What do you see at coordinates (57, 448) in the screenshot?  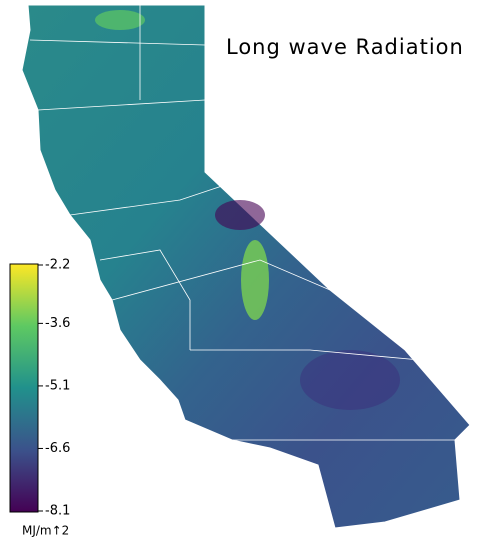 I see `colorbar-tick-label: -6.6` at bounding box center [57, 448].